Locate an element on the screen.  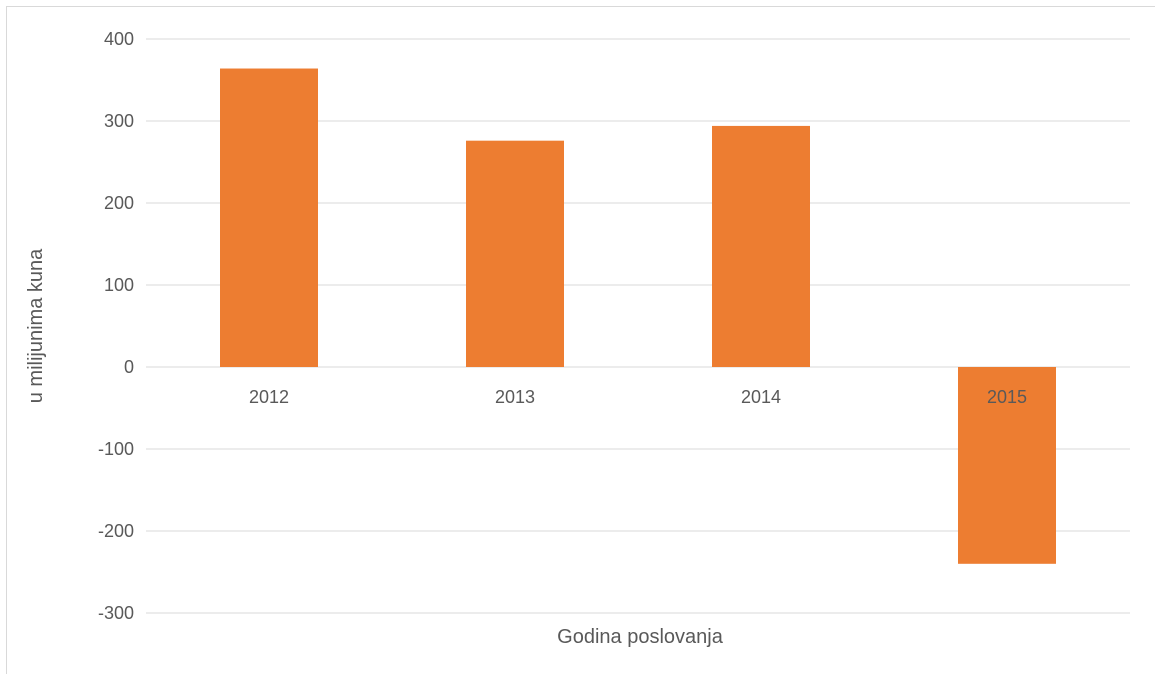
bar-2015 is located at coordinates (1007, 465).